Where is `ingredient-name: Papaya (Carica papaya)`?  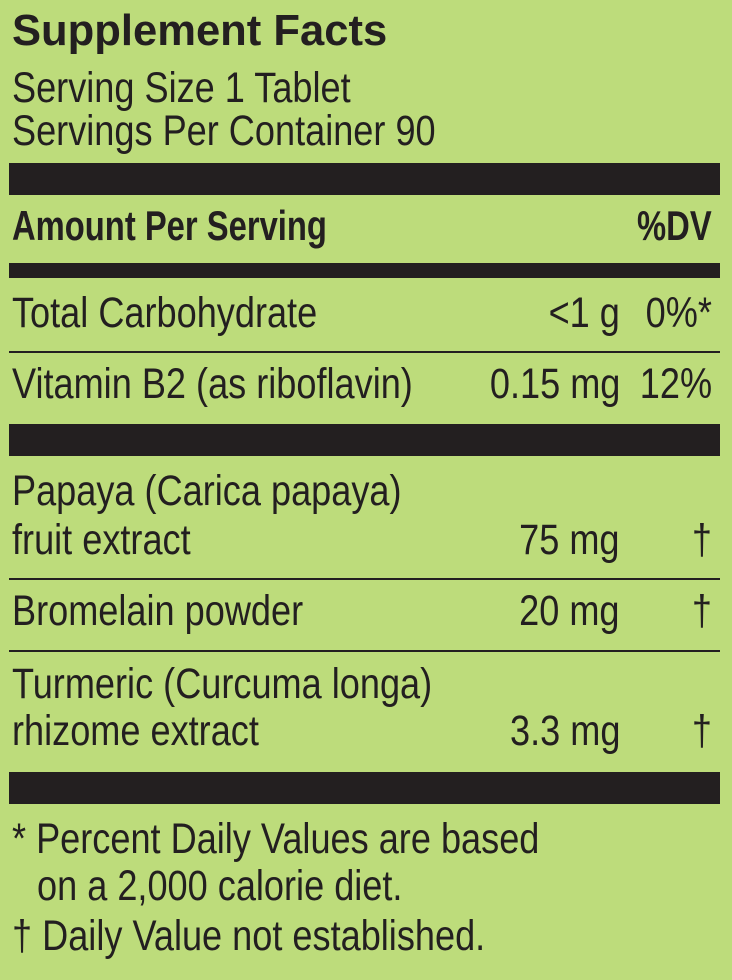
ingredient-name: Papaya (Carica papaya) is located at coordinates (207, 491).